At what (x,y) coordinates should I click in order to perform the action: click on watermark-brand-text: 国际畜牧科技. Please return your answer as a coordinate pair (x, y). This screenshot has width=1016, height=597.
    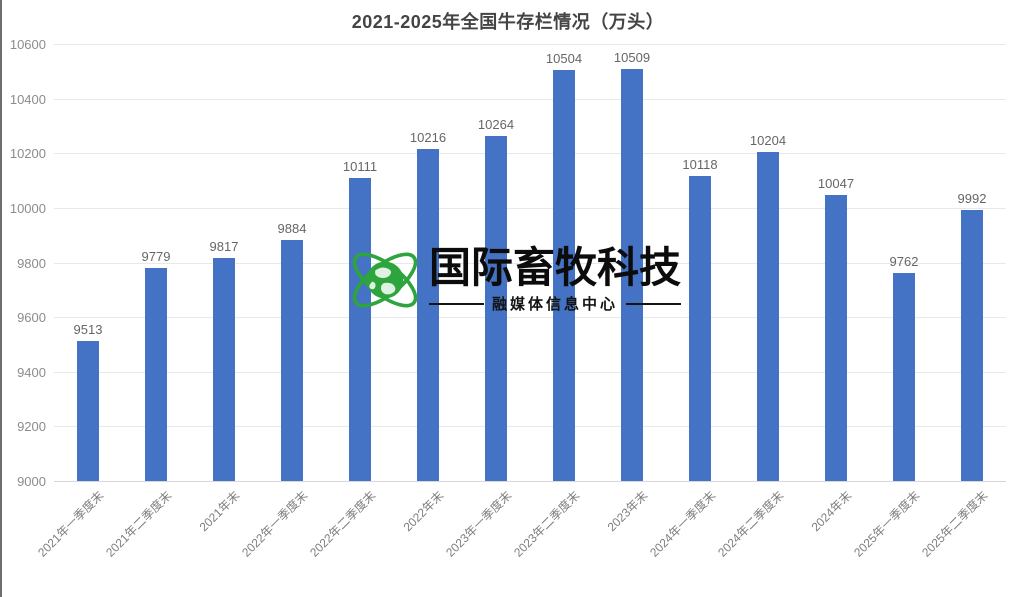
    Looking at the image, I should click on (555, 267).